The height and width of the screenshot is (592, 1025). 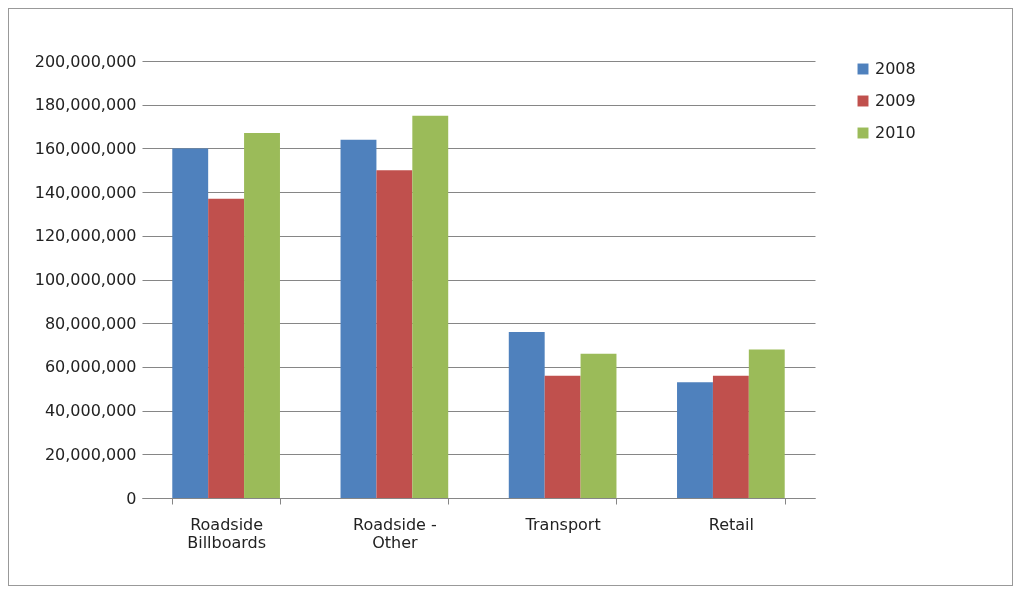 What do you see at coordinates (85, 61) in the screenshot?
I see `y-tick-label: 200,000,000` at bounding box center [85, 61].